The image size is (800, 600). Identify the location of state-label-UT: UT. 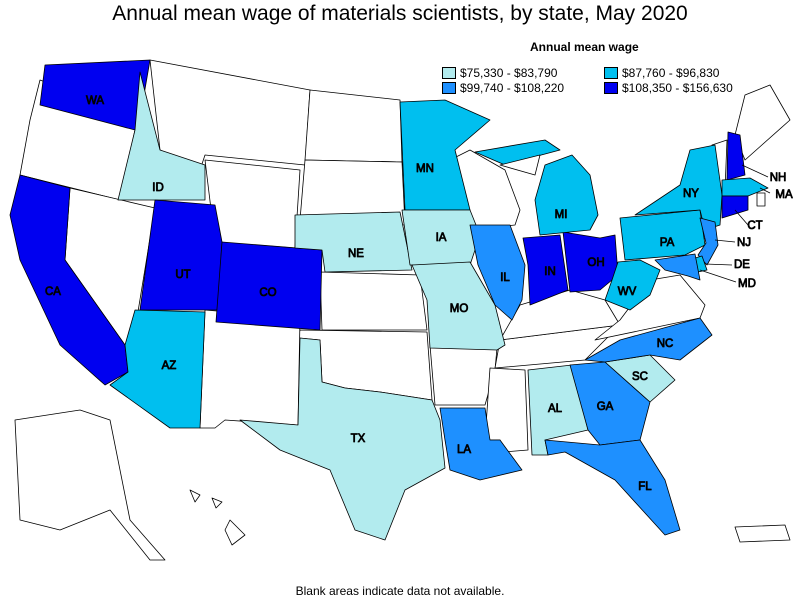
(182, 275).